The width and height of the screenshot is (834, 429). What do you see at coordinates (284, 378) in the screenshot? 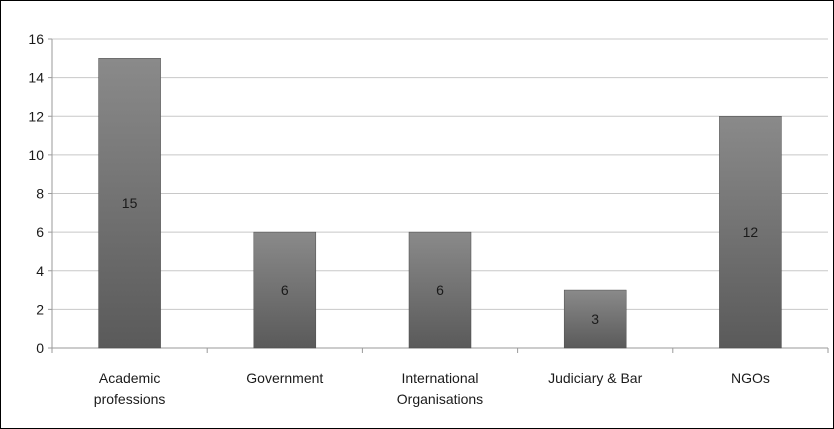
I see `x-category-label: Government` at bounding box center [284, 378].